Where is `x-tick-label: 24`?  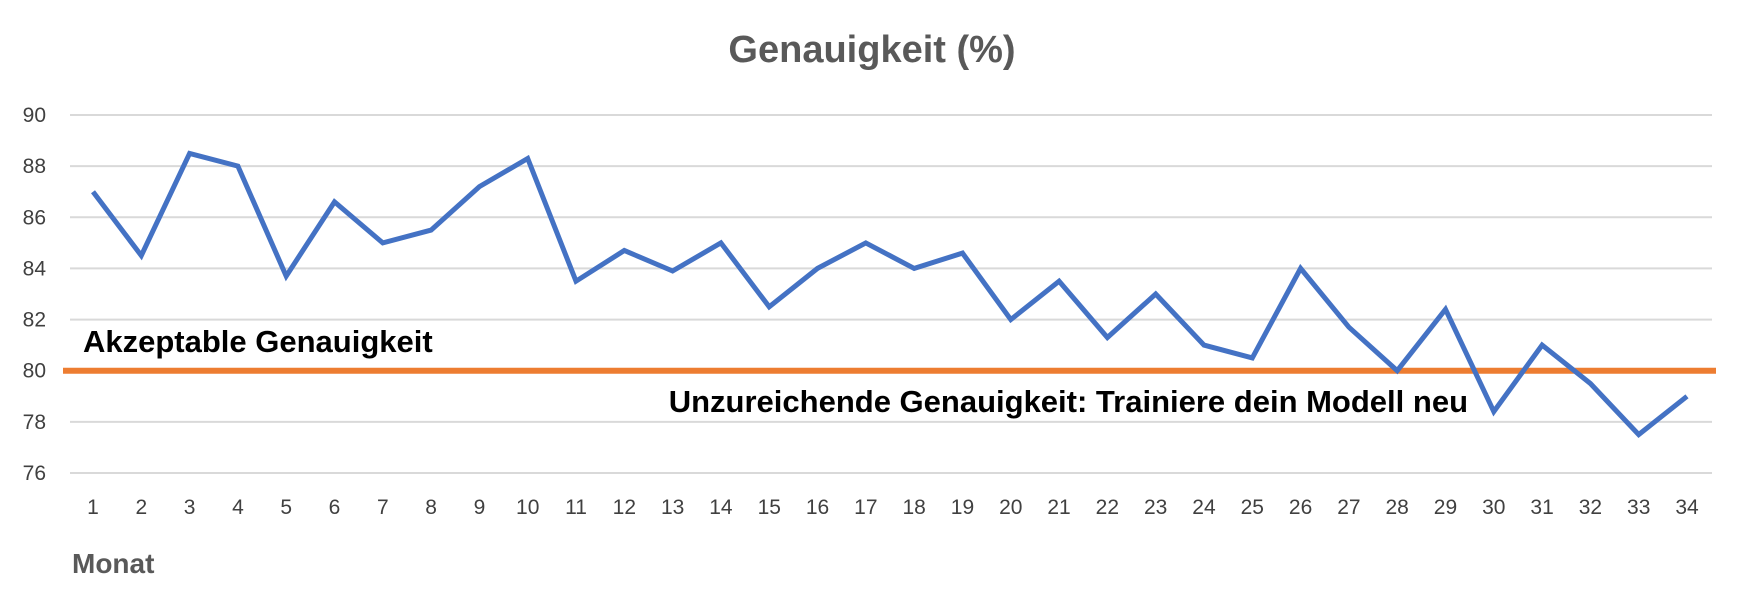
x-tick-label: 24 is located at coordinates (1204, 507).